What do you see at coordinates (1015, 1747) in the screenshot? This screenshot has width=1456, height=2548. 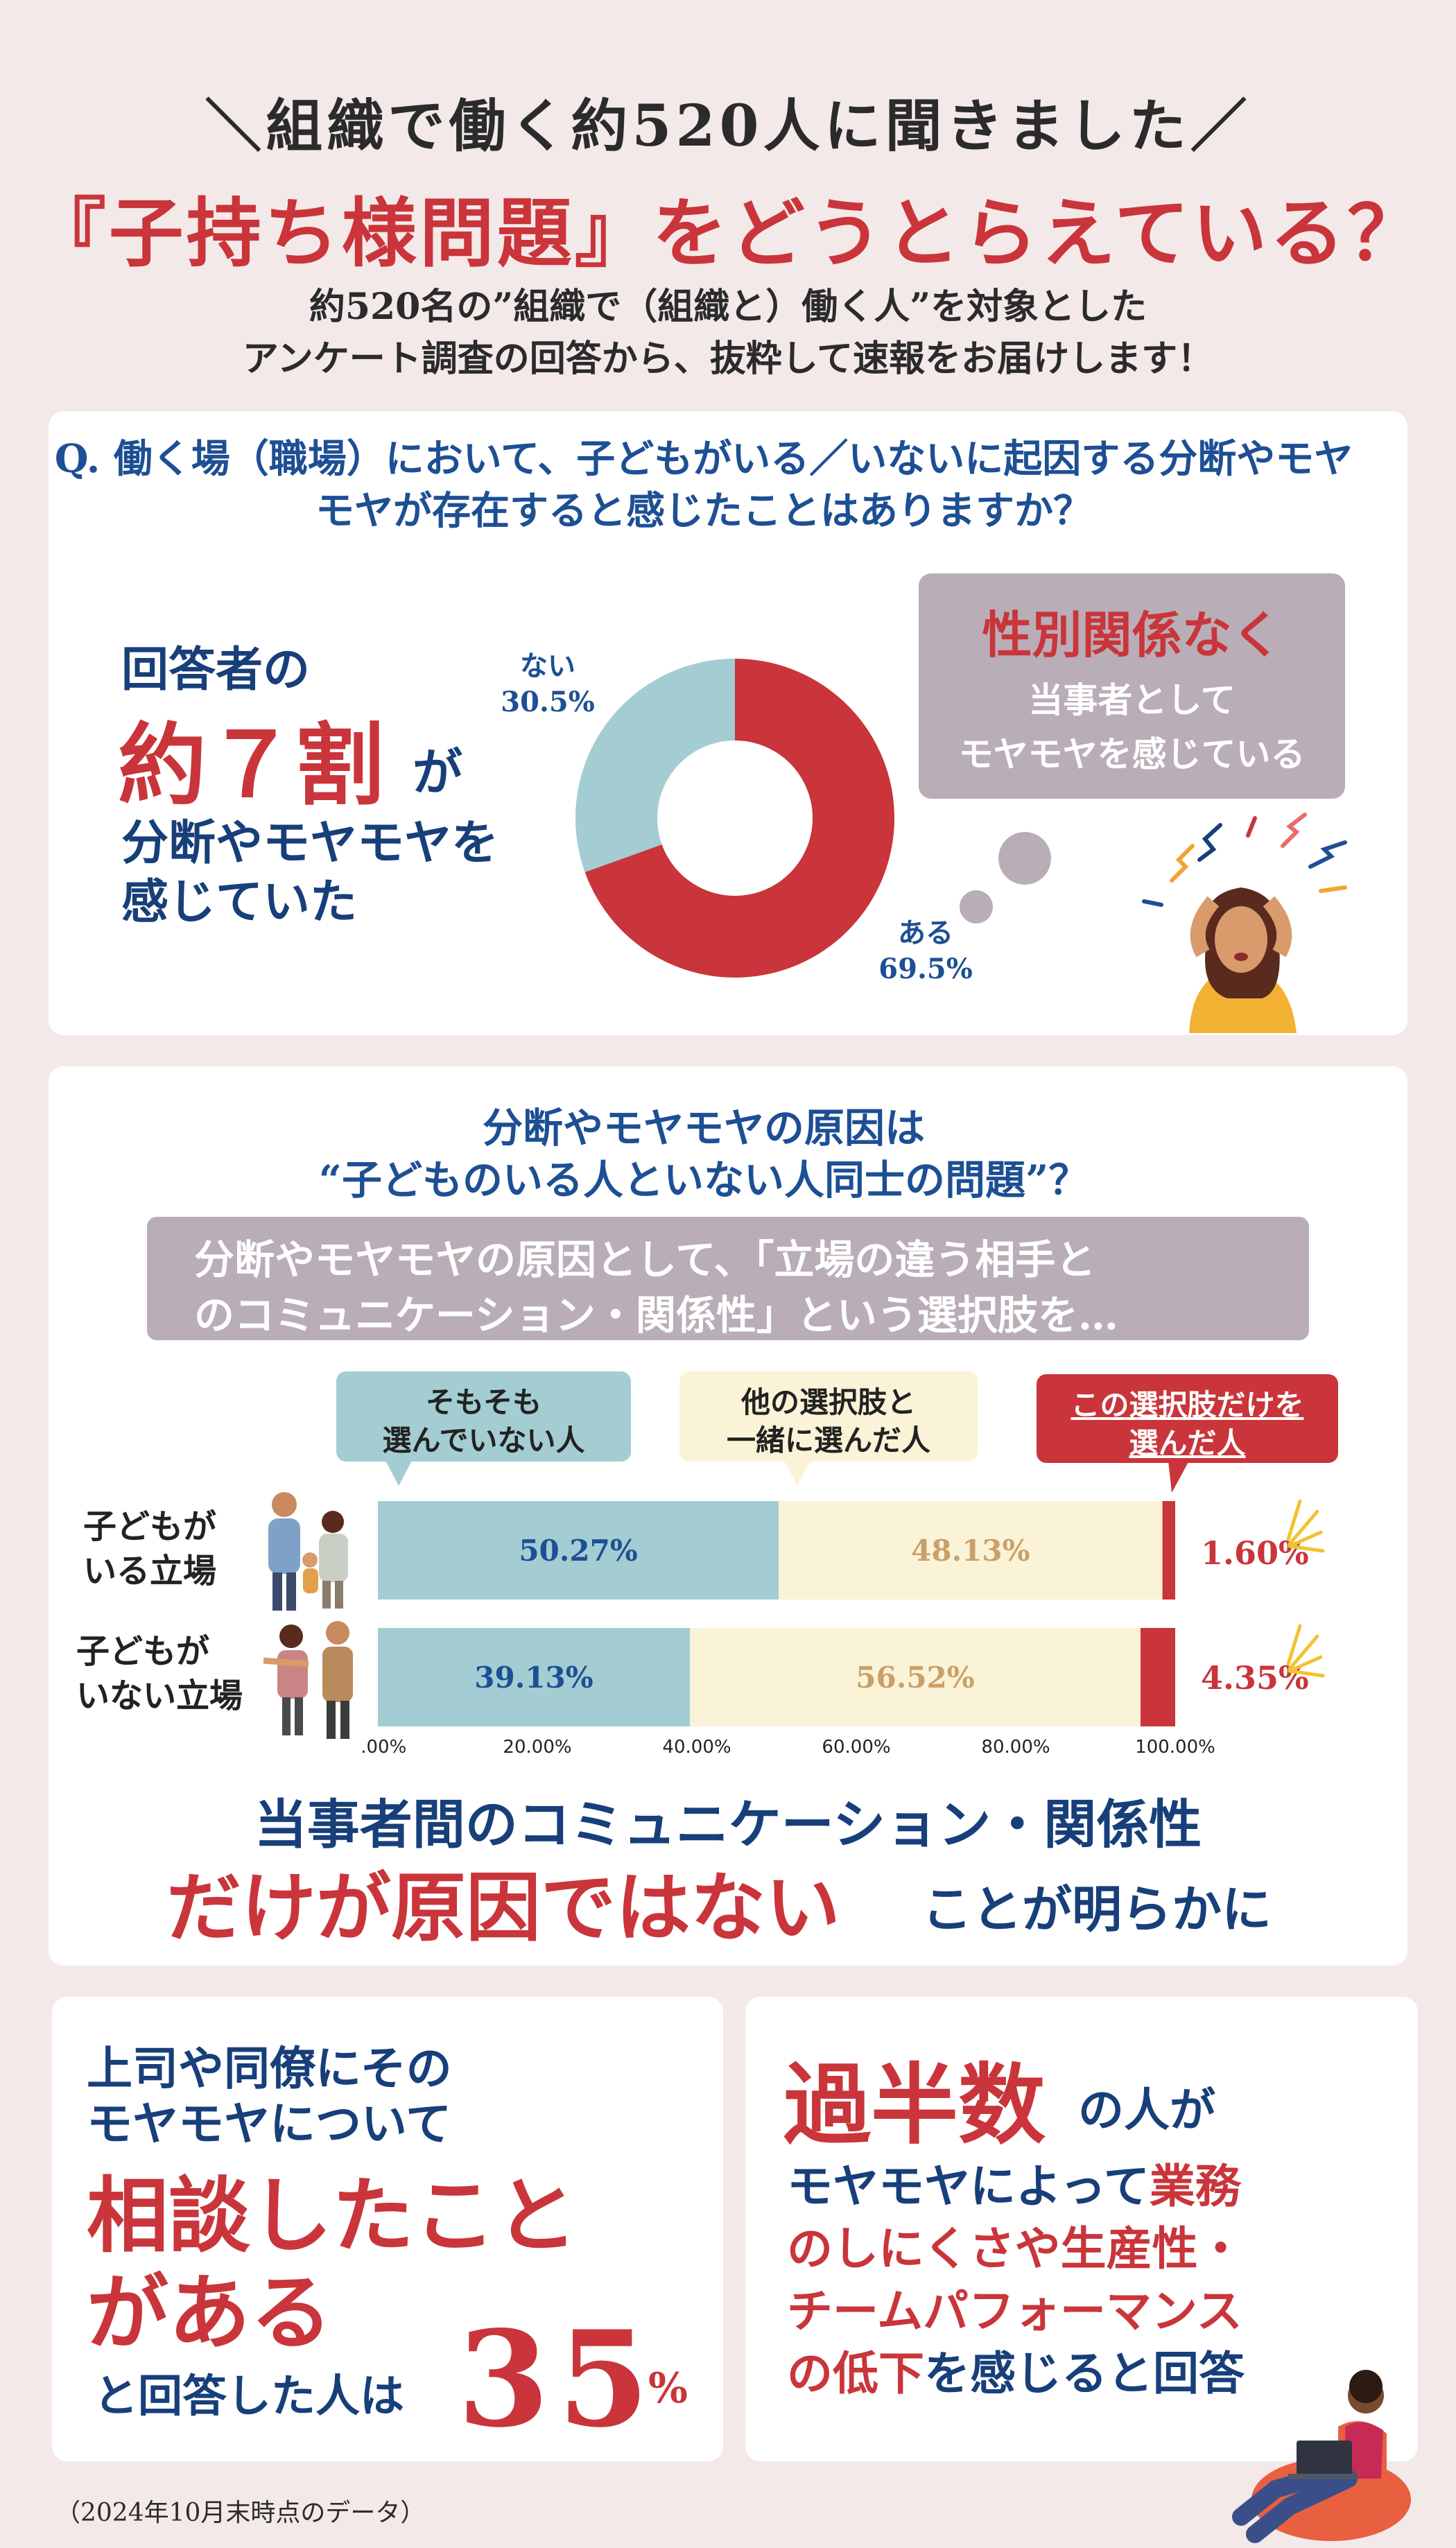 I see `x-tick-label: 80.00%` at bounding box center [1015, 1747].